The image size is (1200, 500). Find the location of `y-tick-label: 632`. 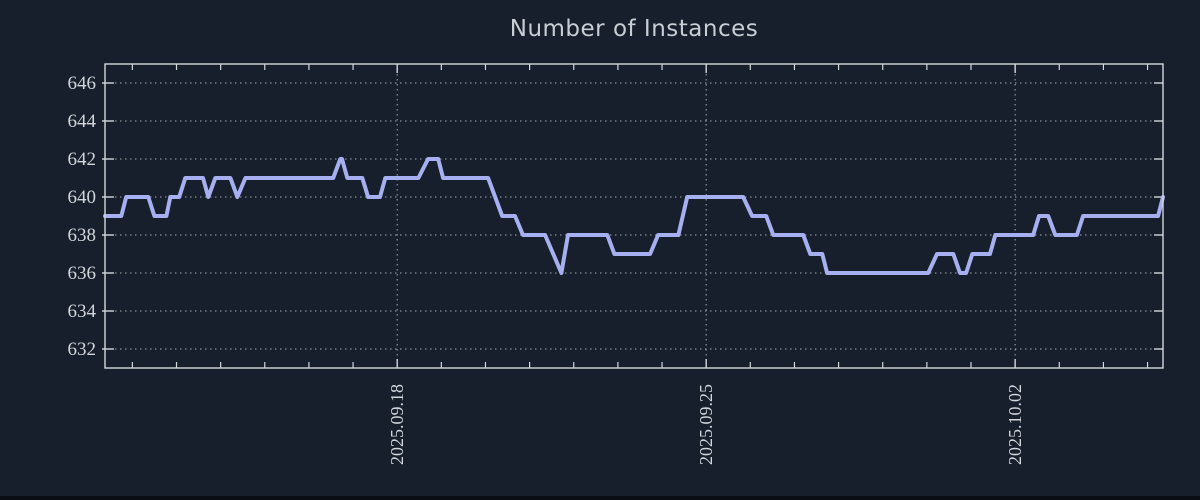

y-tick-label: 632 is located at coordinates (82, 349).